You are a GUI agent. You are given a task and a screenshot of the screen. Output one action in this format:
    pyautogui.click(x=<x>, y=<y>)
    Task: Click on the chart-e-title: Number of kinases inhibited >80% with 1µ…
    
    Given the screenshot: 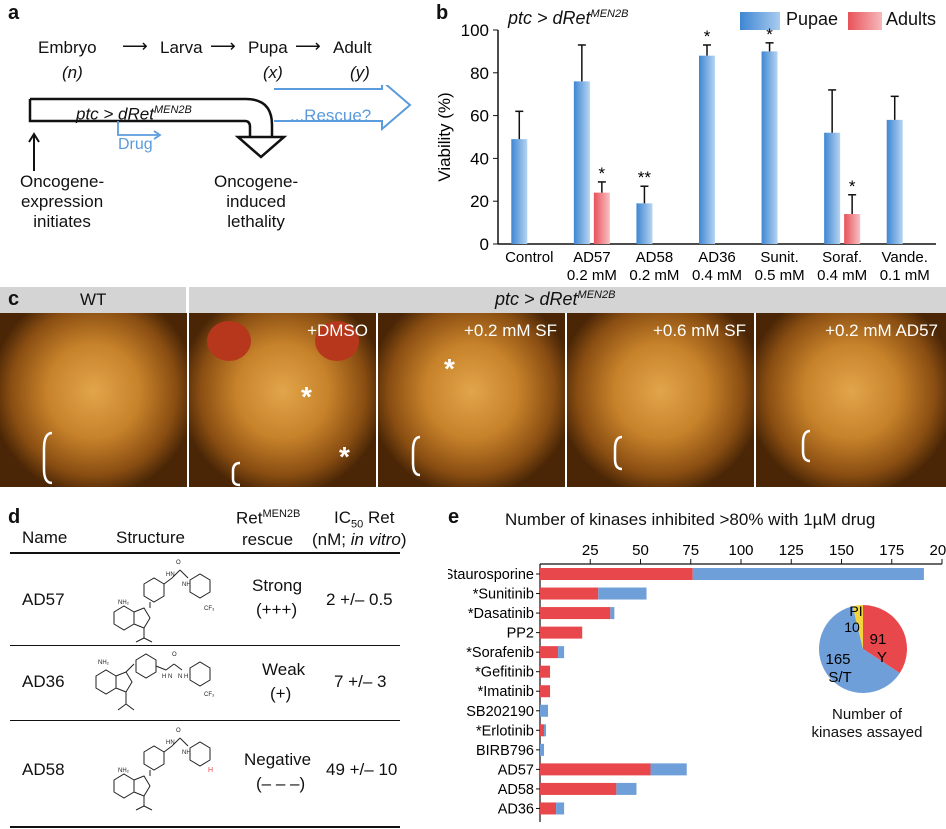 What is the action you would take?
    pyautogui.click(x=690, y=520)
    